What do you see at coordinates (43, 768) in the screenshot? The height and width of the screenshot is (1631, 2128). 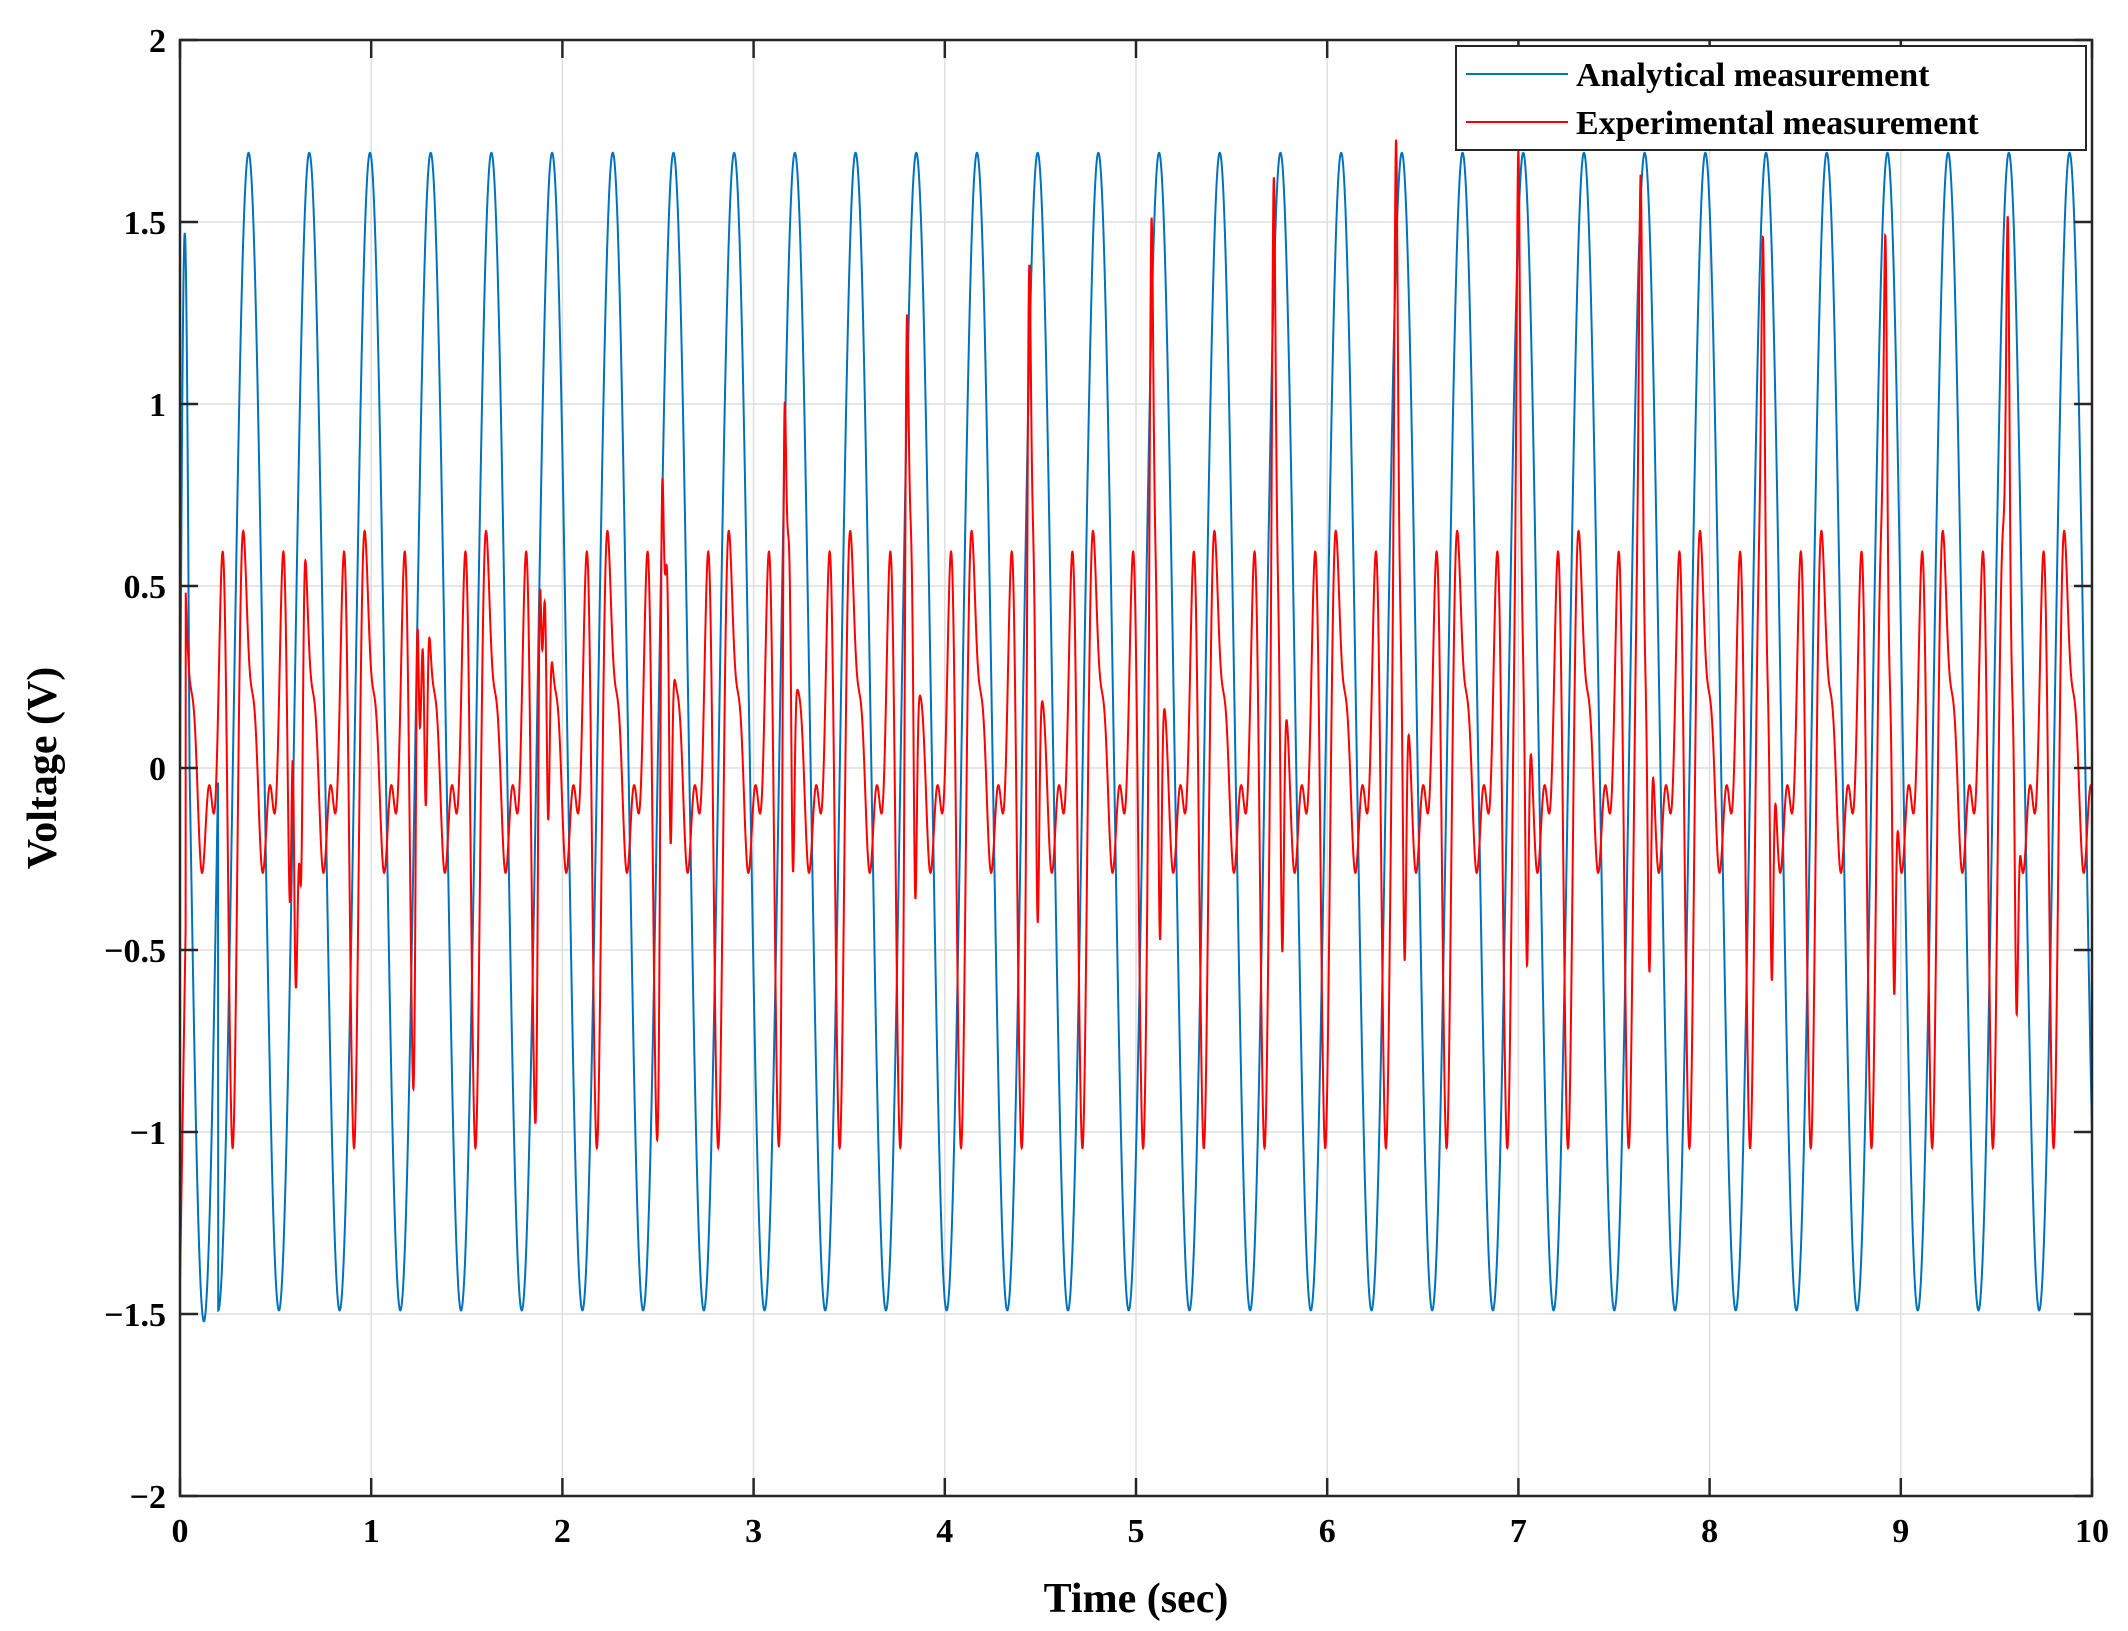 I see `y-axis-title: Voltage (V)` at bounding box center [43, 768].